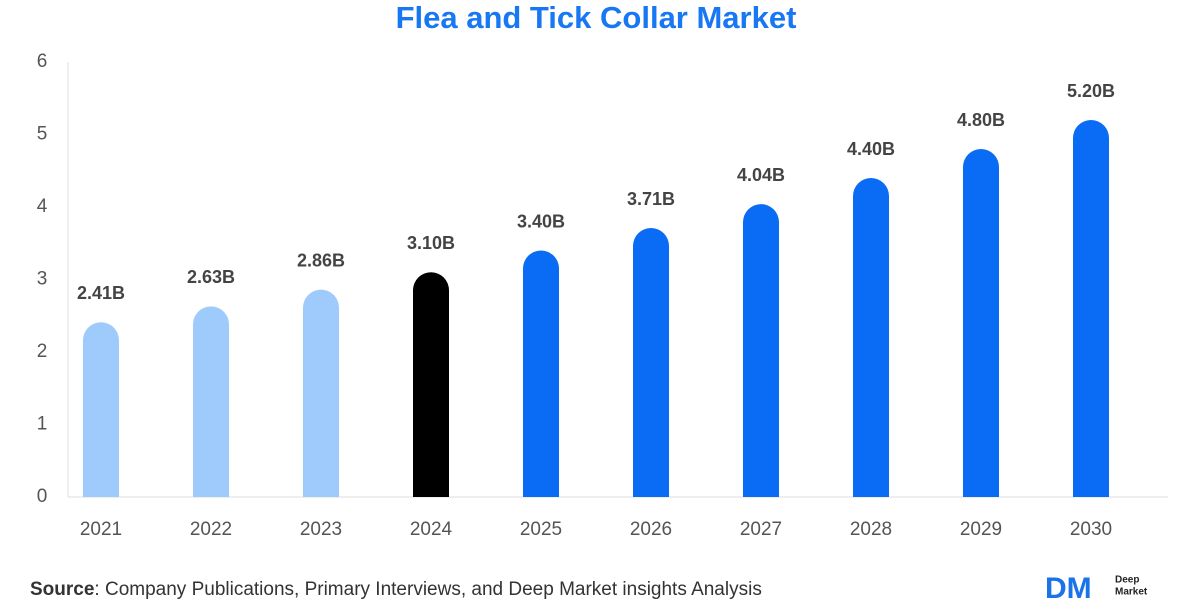  Describe the element at coordinates (42, 206) in the screenshot. I see `y-tick-label: 4` at that location.